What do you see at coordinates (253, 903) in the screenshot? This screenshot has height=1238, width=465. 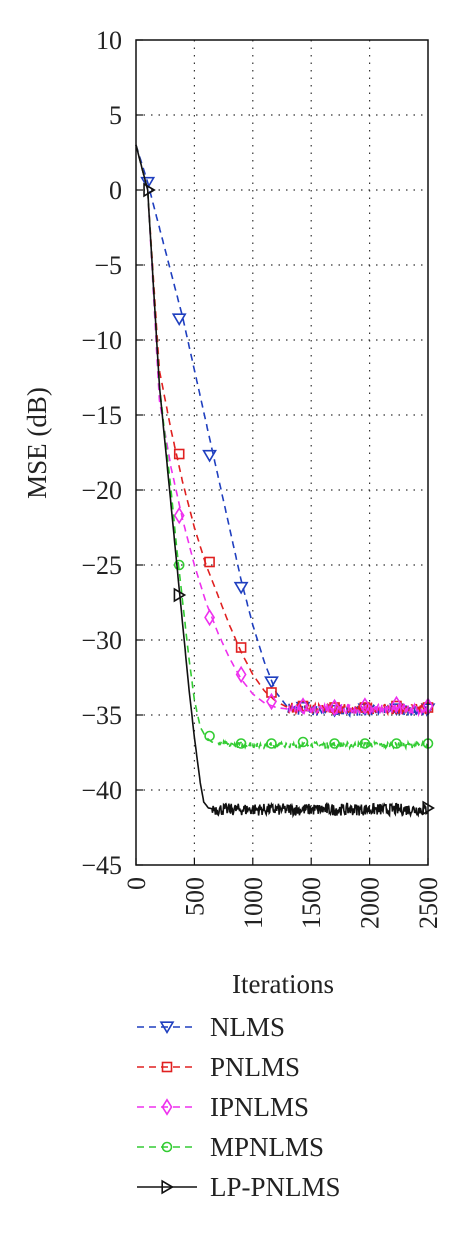 I see `x-tick-label: 1000` at bounding box center [253, 903].